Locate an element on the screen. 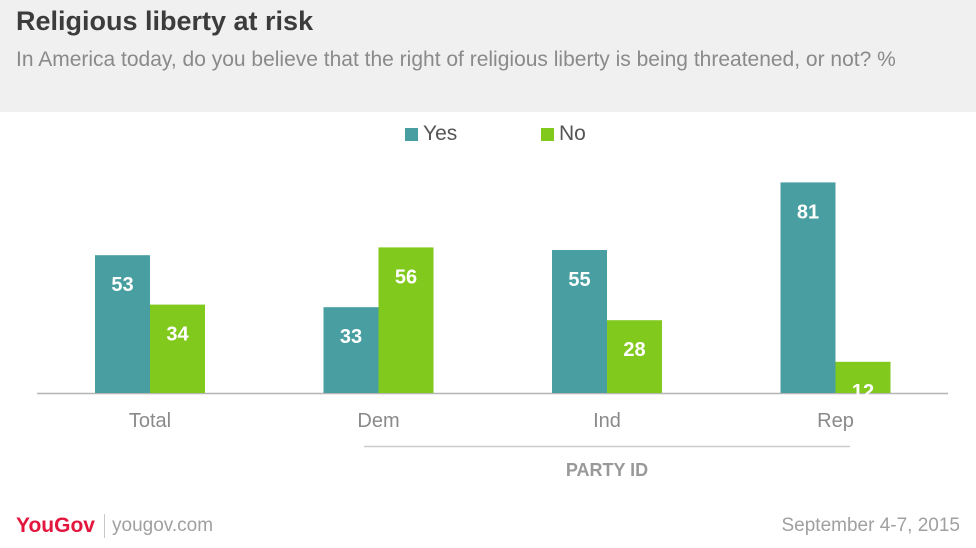 This screenshot has width=976, height=548. chart-title: Religious liberty at risk is located at coordinates (165, 21).